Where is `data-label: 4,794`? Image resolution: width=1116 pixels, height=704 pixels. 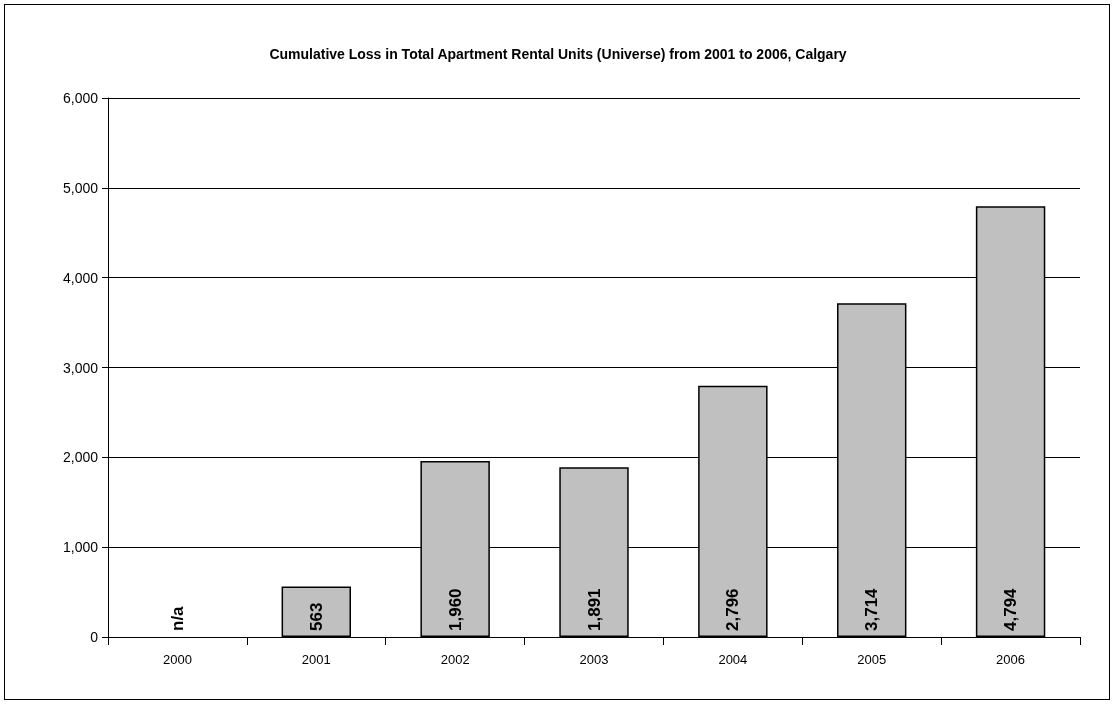
data-label: 4,794 is located at coordinates (1011, 609).